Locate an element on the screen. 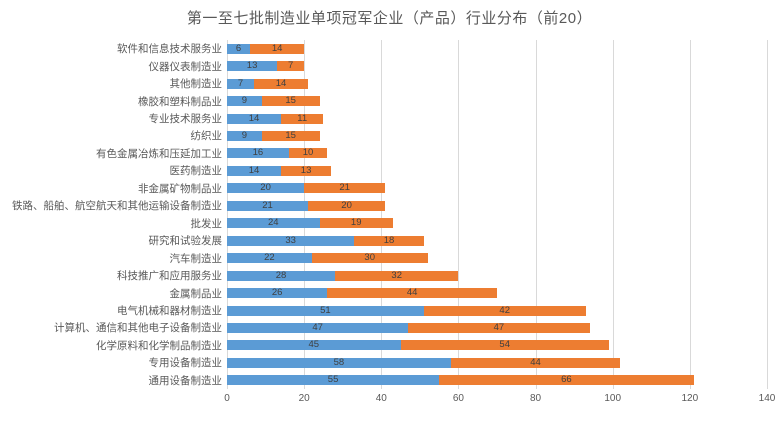 This screenshot has width=779, height=422. value-label: 42 is located at coordinates (504, 310).